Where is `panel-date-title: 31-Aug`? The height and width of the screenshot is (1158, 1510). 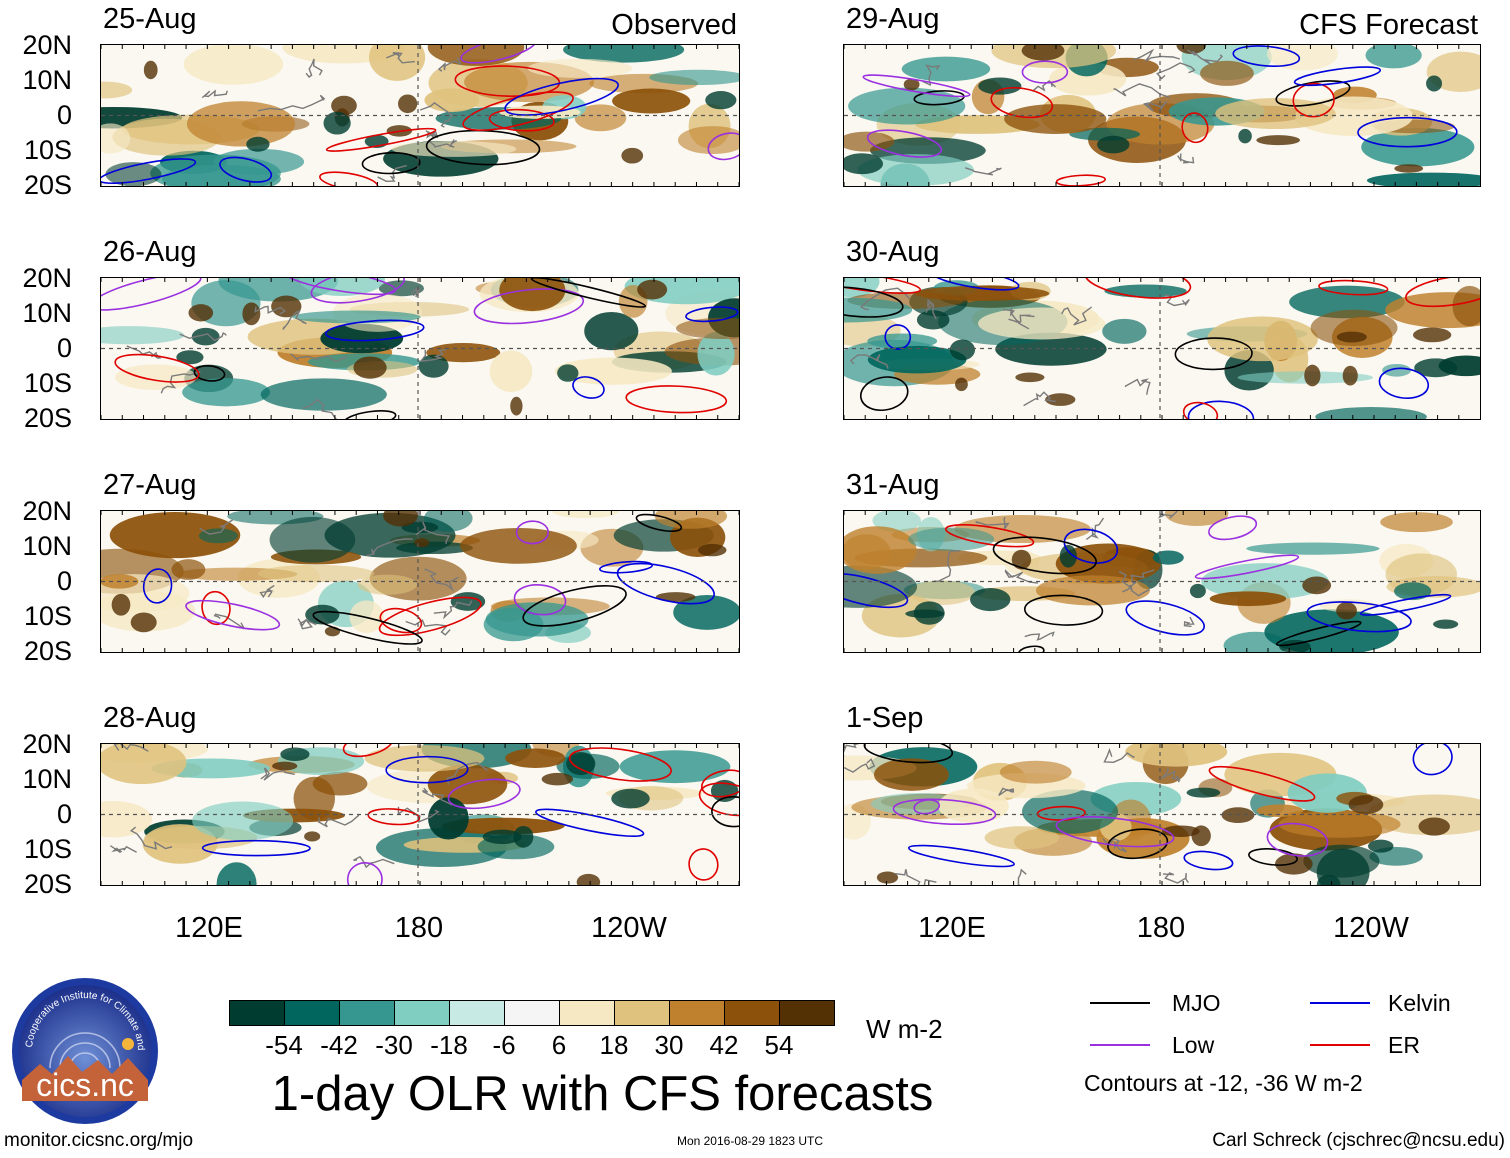
panel-date-title: 31-Aug is located at coordinates (893, 485).